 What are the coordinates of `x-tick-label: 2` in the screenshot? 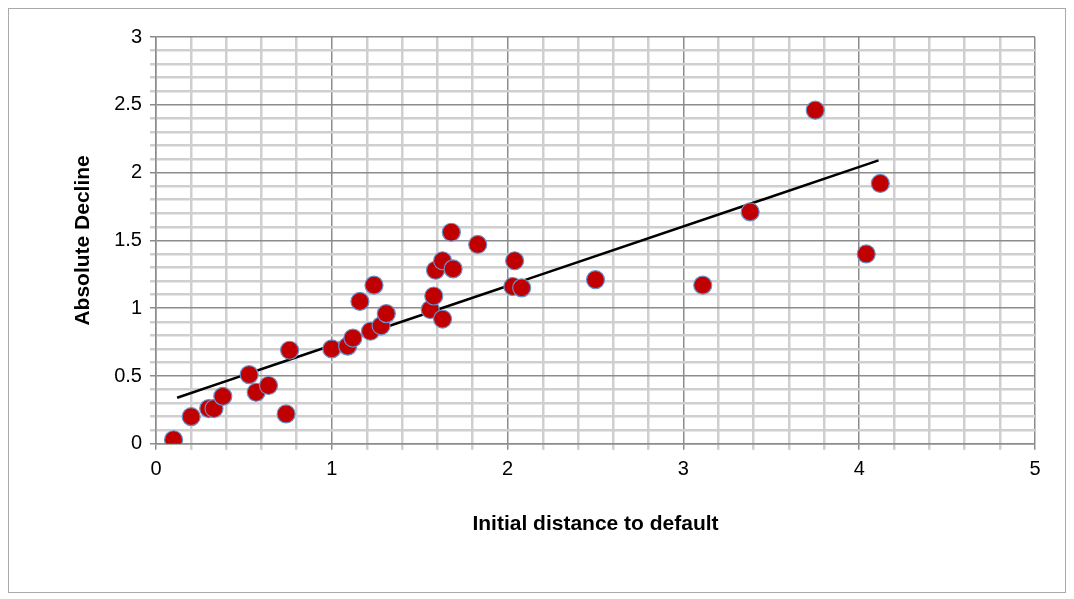 It's located at (508, 468).